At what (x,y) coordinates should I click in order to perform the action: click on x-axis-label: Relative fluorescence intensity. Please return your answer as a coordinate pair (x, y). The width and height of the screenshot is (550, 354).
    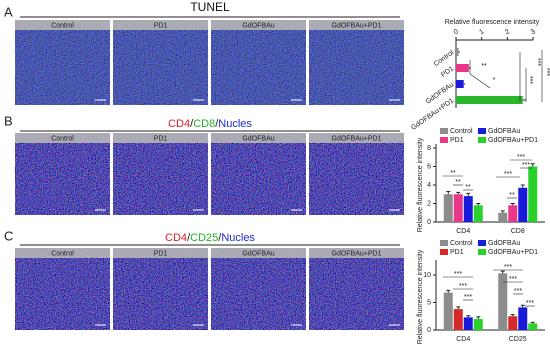
    Looking at the image, I should click on (492, 22).